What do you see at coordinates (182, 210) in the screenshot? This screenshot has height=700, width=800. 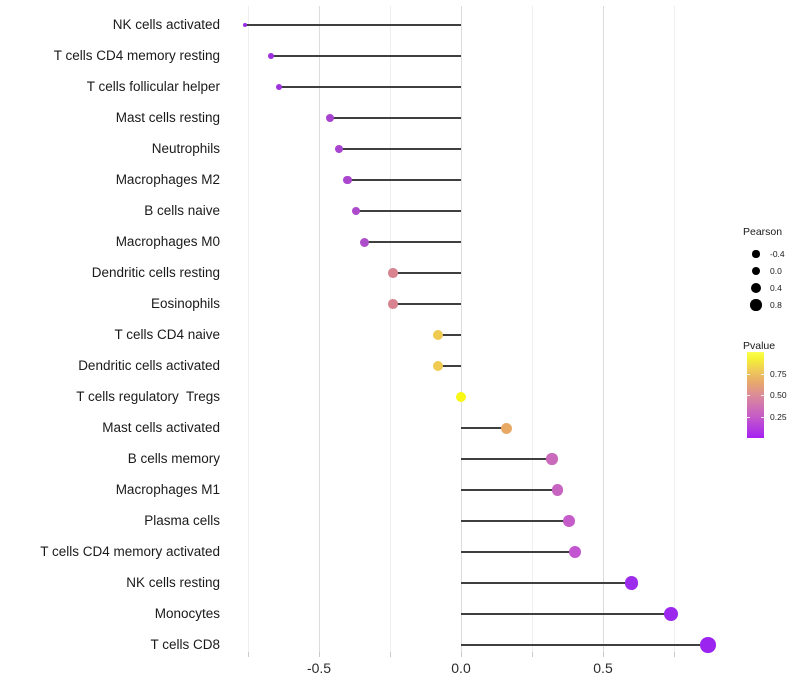 I see `y-axis-label: B cells naive` at bounding box center [182, 210].